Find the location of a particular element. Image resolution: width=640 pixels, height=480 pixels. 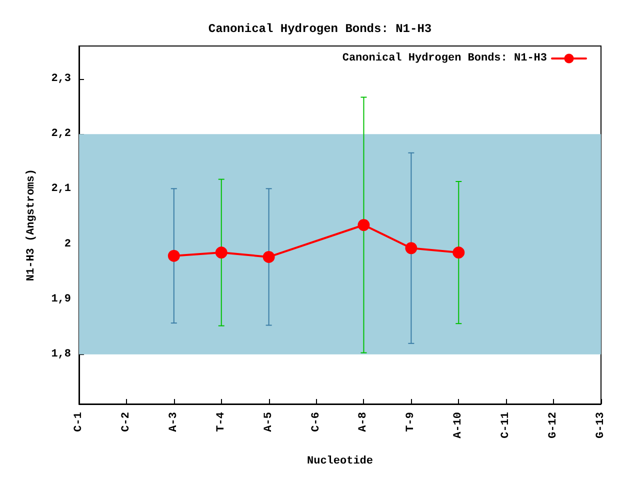

y-tick-label: 2 is located at coordinates (67, 244).